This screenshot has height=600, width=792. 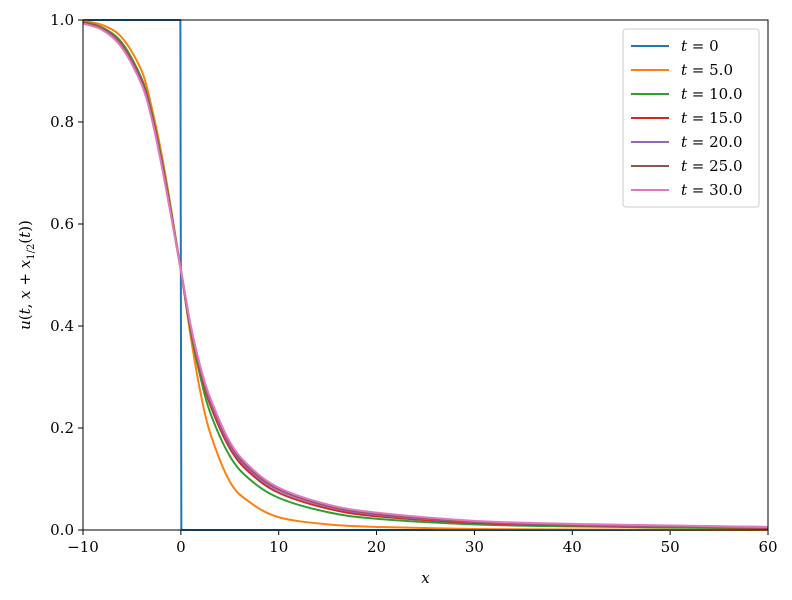 What do you see at coordinates (26, 275) in the screenshot?
I see `y-axis-label: u(t, x + x1/2(t))` at bounding box center [26, 275].